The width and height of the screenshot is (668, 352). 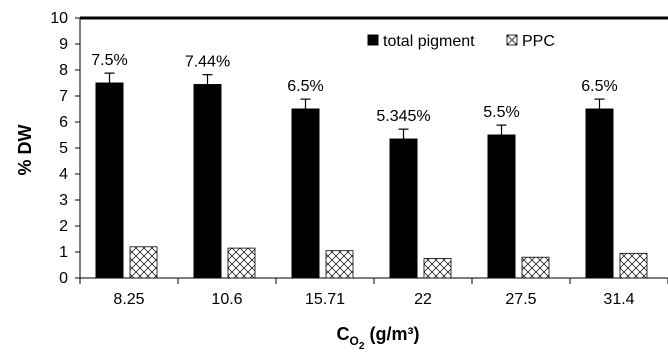 I want to click on y-tick-label: 2, so click(x=63, y=226).